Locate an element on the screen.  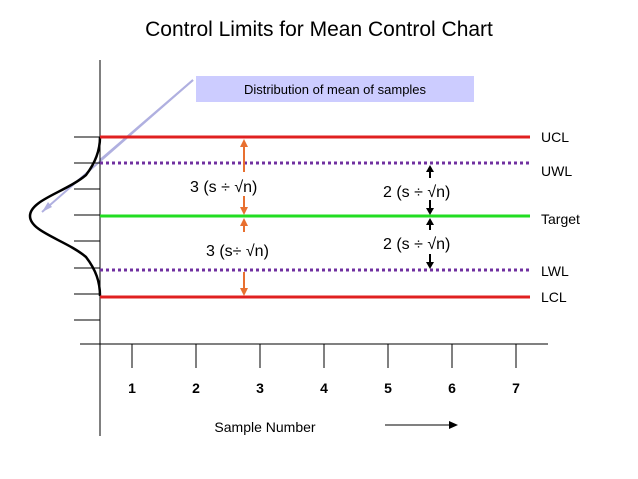
upper-action-arrow is located at coordinates (244, 177).